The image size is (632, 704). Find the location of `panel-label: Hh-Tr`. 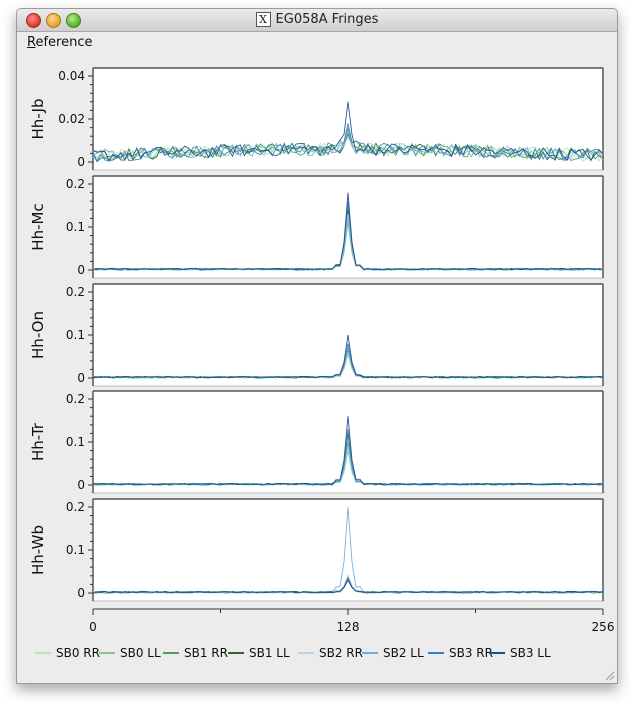

panel-label: Hh-Tr is located at coordinates (38, 441).